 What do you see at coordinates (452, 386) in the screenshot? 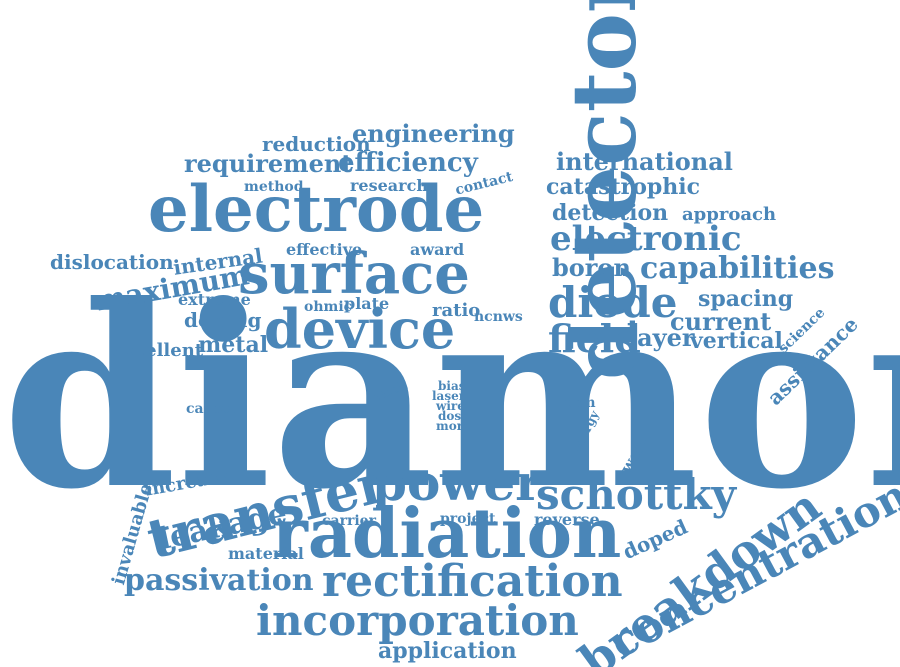
I see `word-bias: bias` at bounding box center [452, 386].